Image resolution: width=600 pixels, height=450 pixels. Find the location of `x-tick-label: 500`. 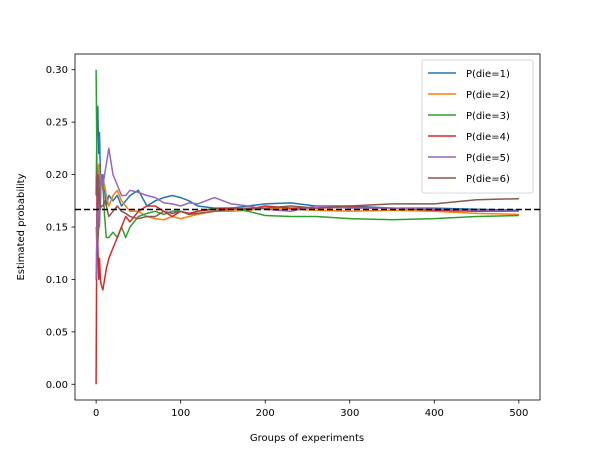

x-tick-label: 500 is located at coordinates (518, 413).